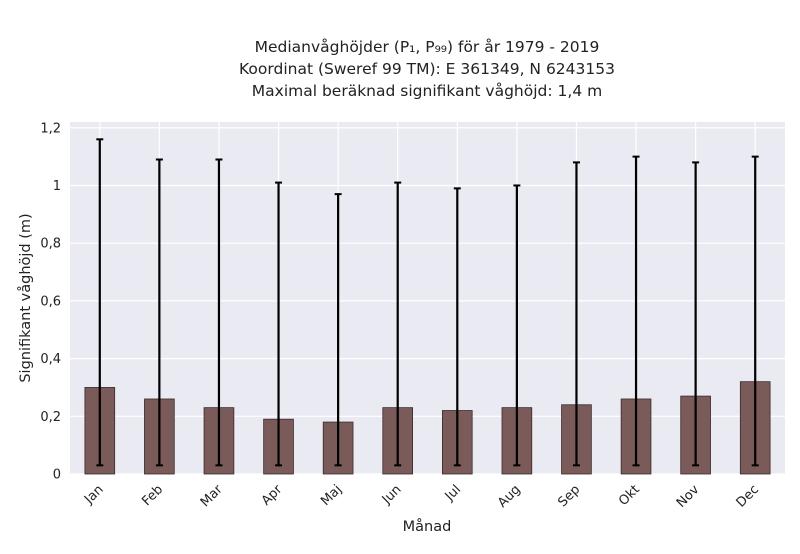 The width and height of the screenshot is (800, 554). I want to click on x-tick-label: Jul, so click(453, 493).